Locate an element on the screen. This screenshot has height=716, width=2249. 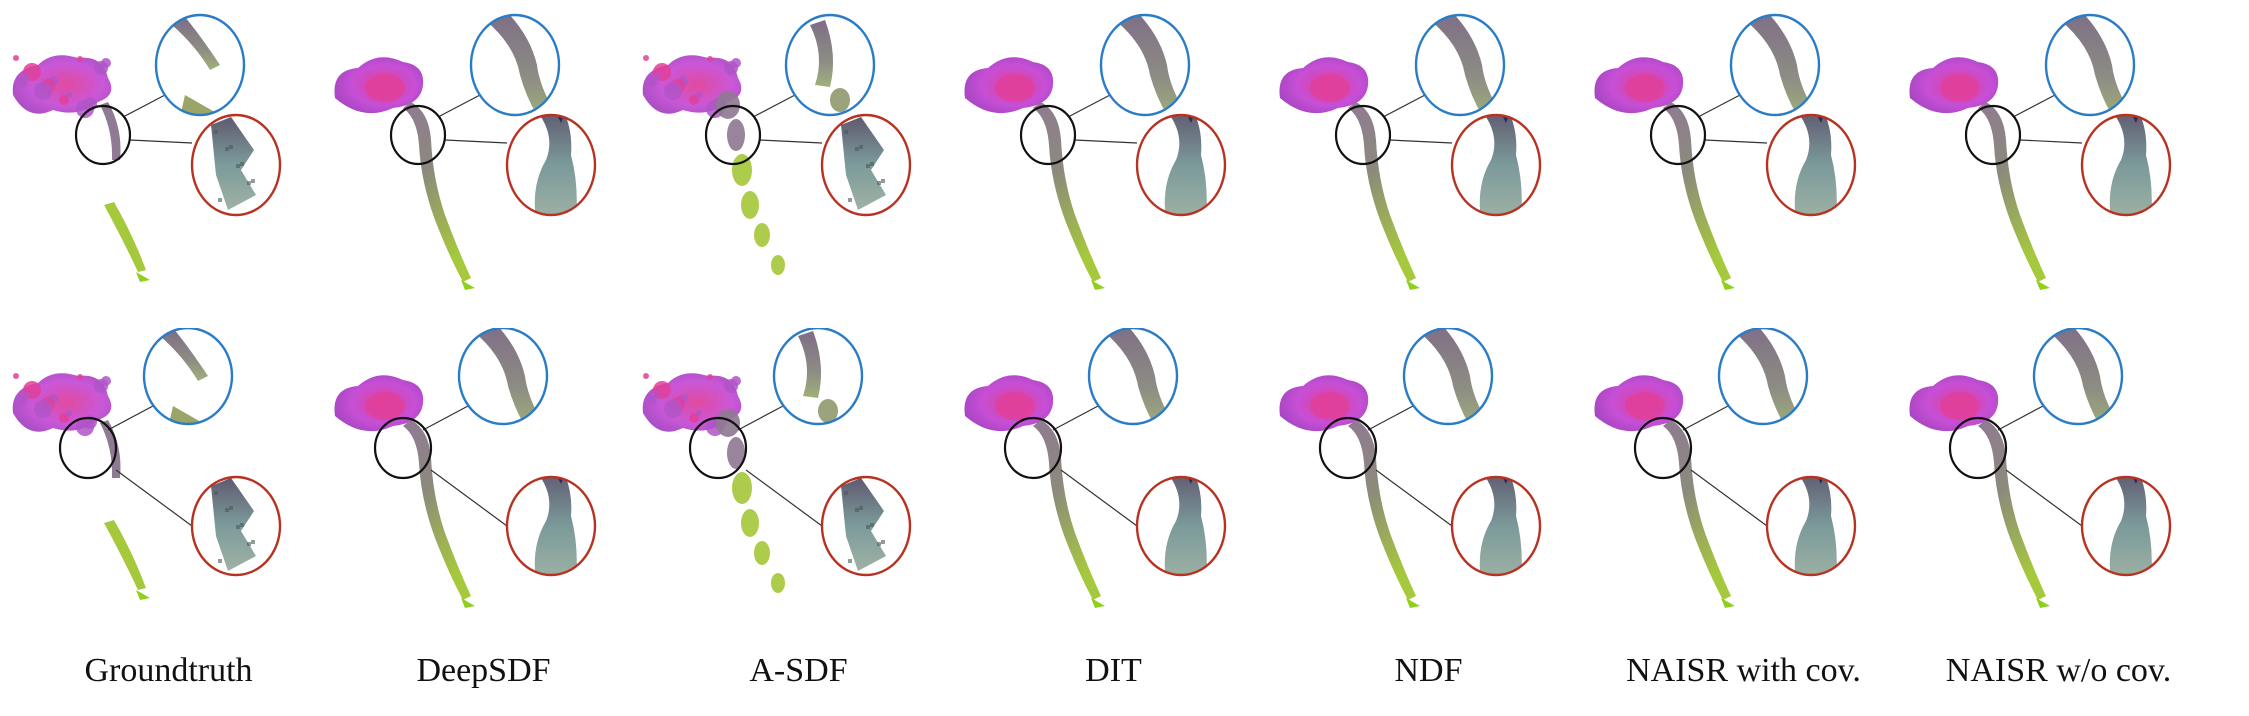
method-label: NAISR w/o cov. is located at coordinates (2058, 670).